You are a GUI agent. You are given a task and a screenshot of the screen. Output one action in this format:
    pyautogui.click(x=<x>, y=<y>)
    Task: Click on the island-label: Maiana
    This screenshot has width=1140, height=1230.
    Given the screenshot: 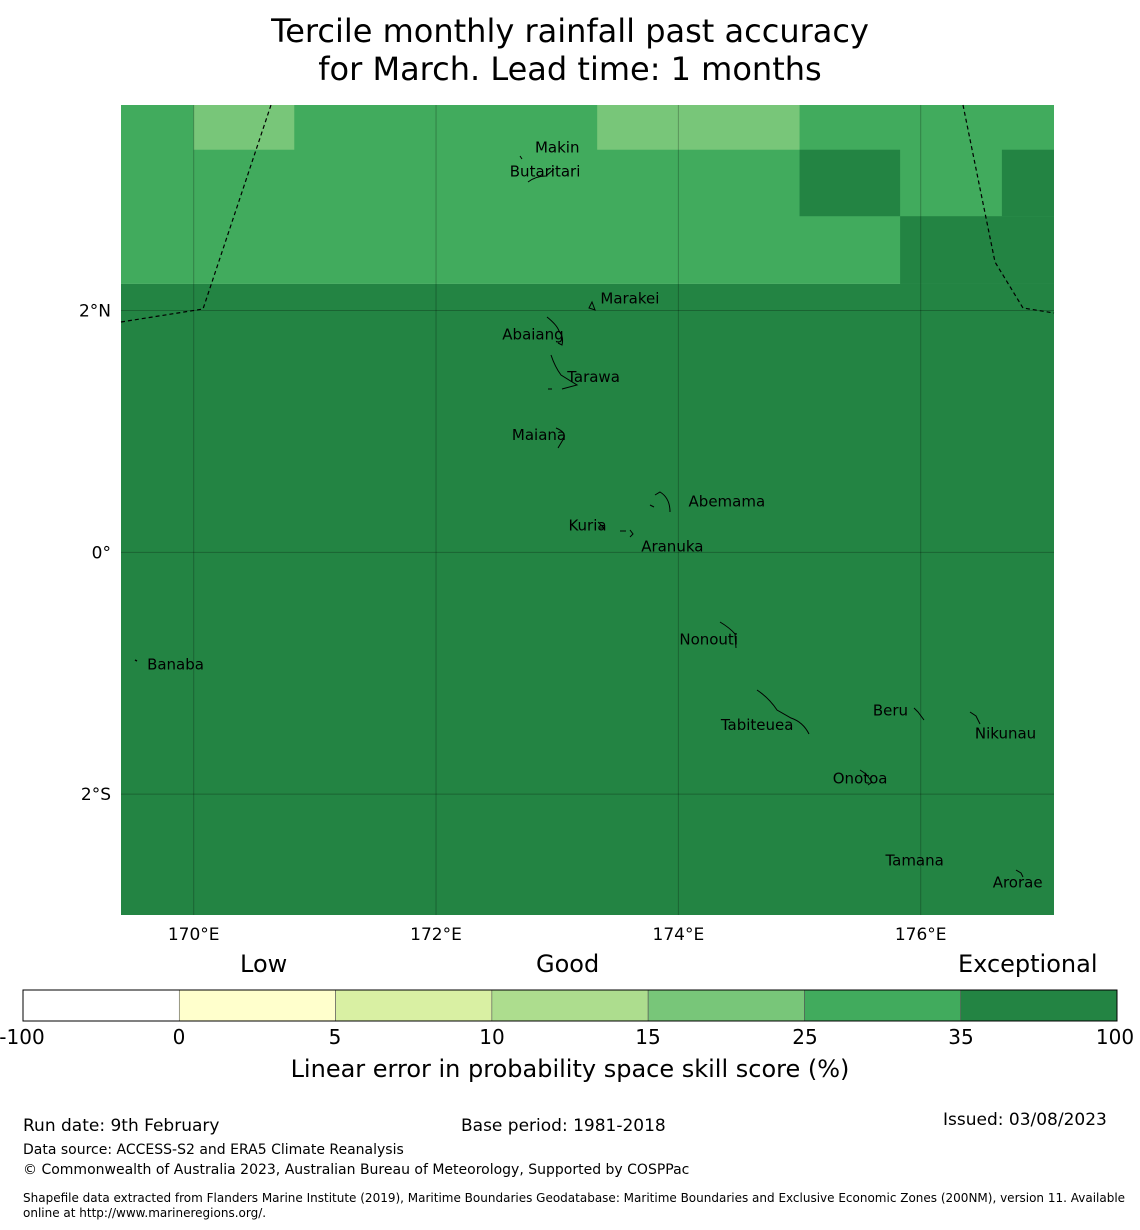 What is the action you would take?
    pyautogui.click(x=539, y=435)
    